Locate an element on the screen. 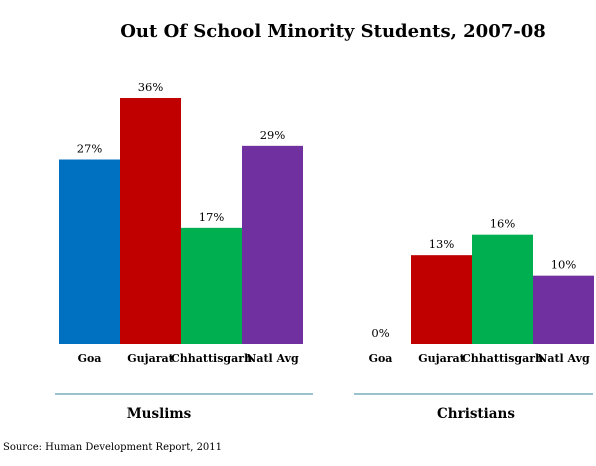  group-label: Muslims is located at coordinates (159, 414).